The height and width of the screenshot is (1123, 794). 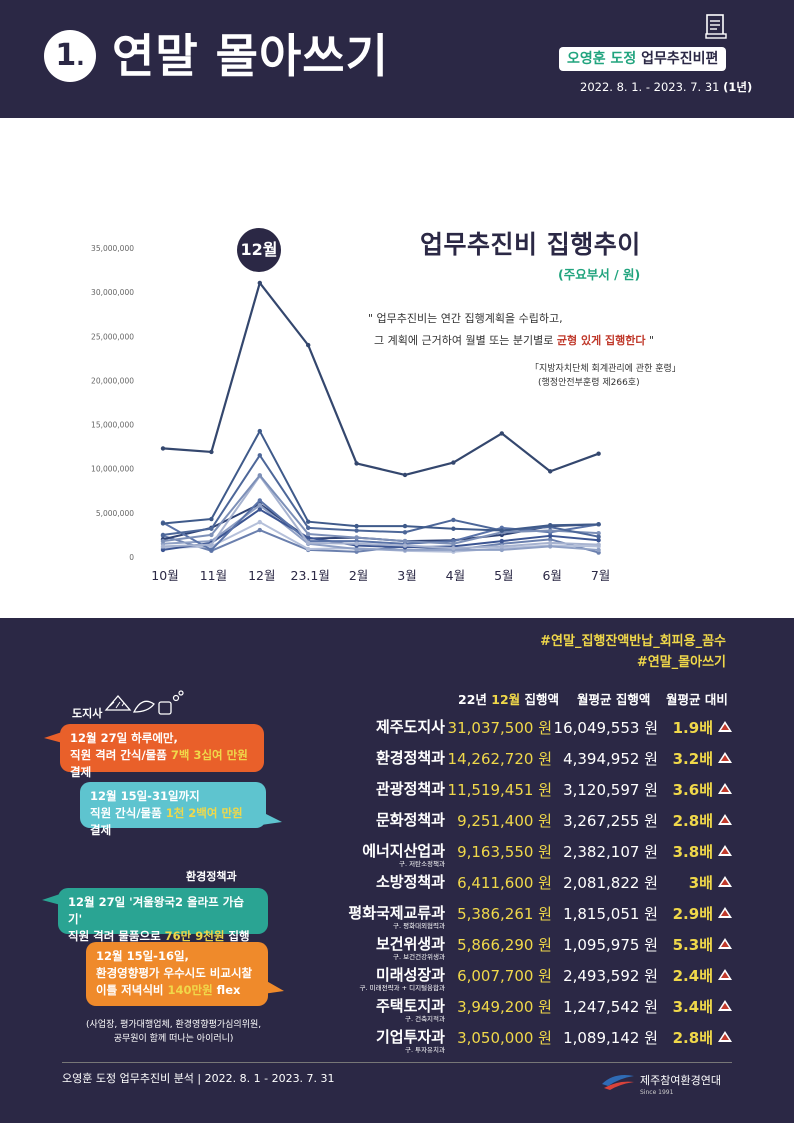 I want to click on ratio-value: 3.8배, so click(x=692, y=852).